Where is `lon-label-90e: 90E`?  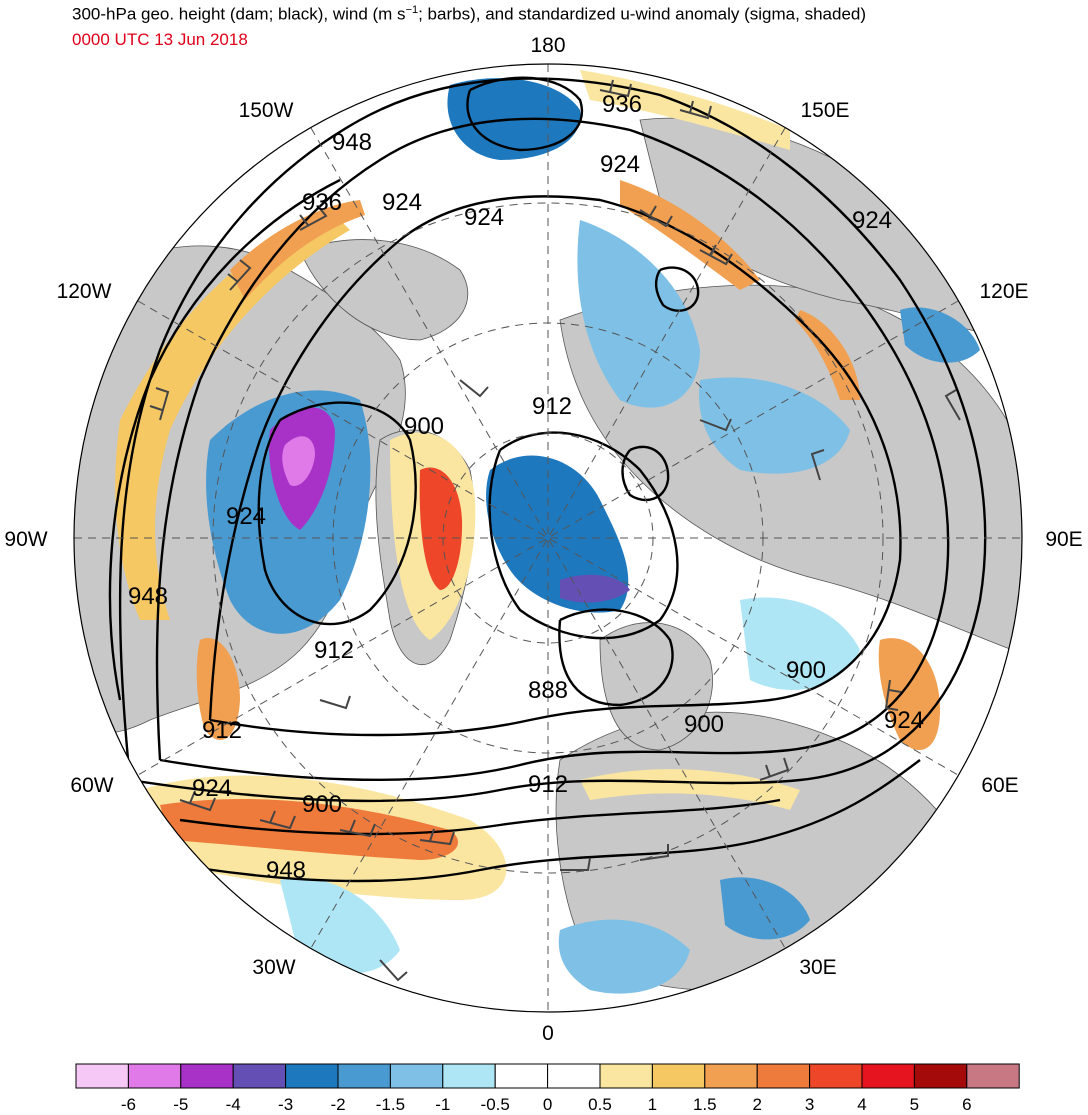 lon-label-90e: 90E is located at coordinates (1063, 539).